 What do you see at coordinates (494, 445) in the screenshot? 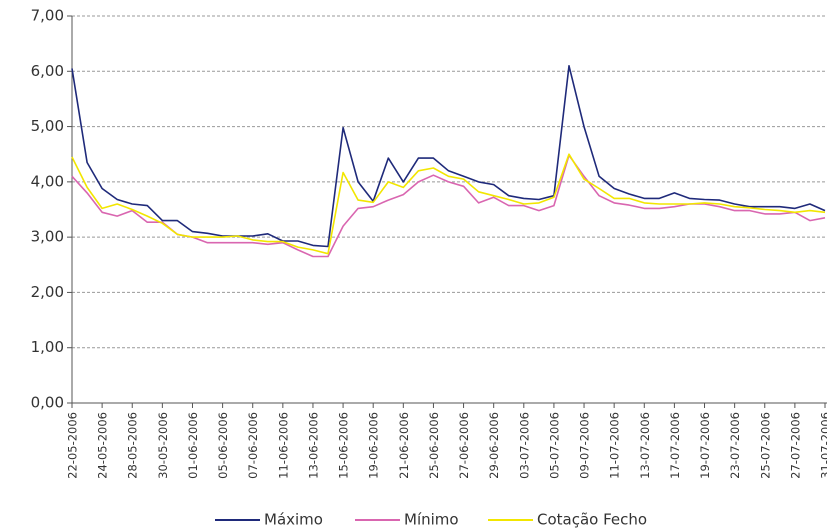
I see `x-tick-label: 29-06-2006` at bounding box center [494, 445].